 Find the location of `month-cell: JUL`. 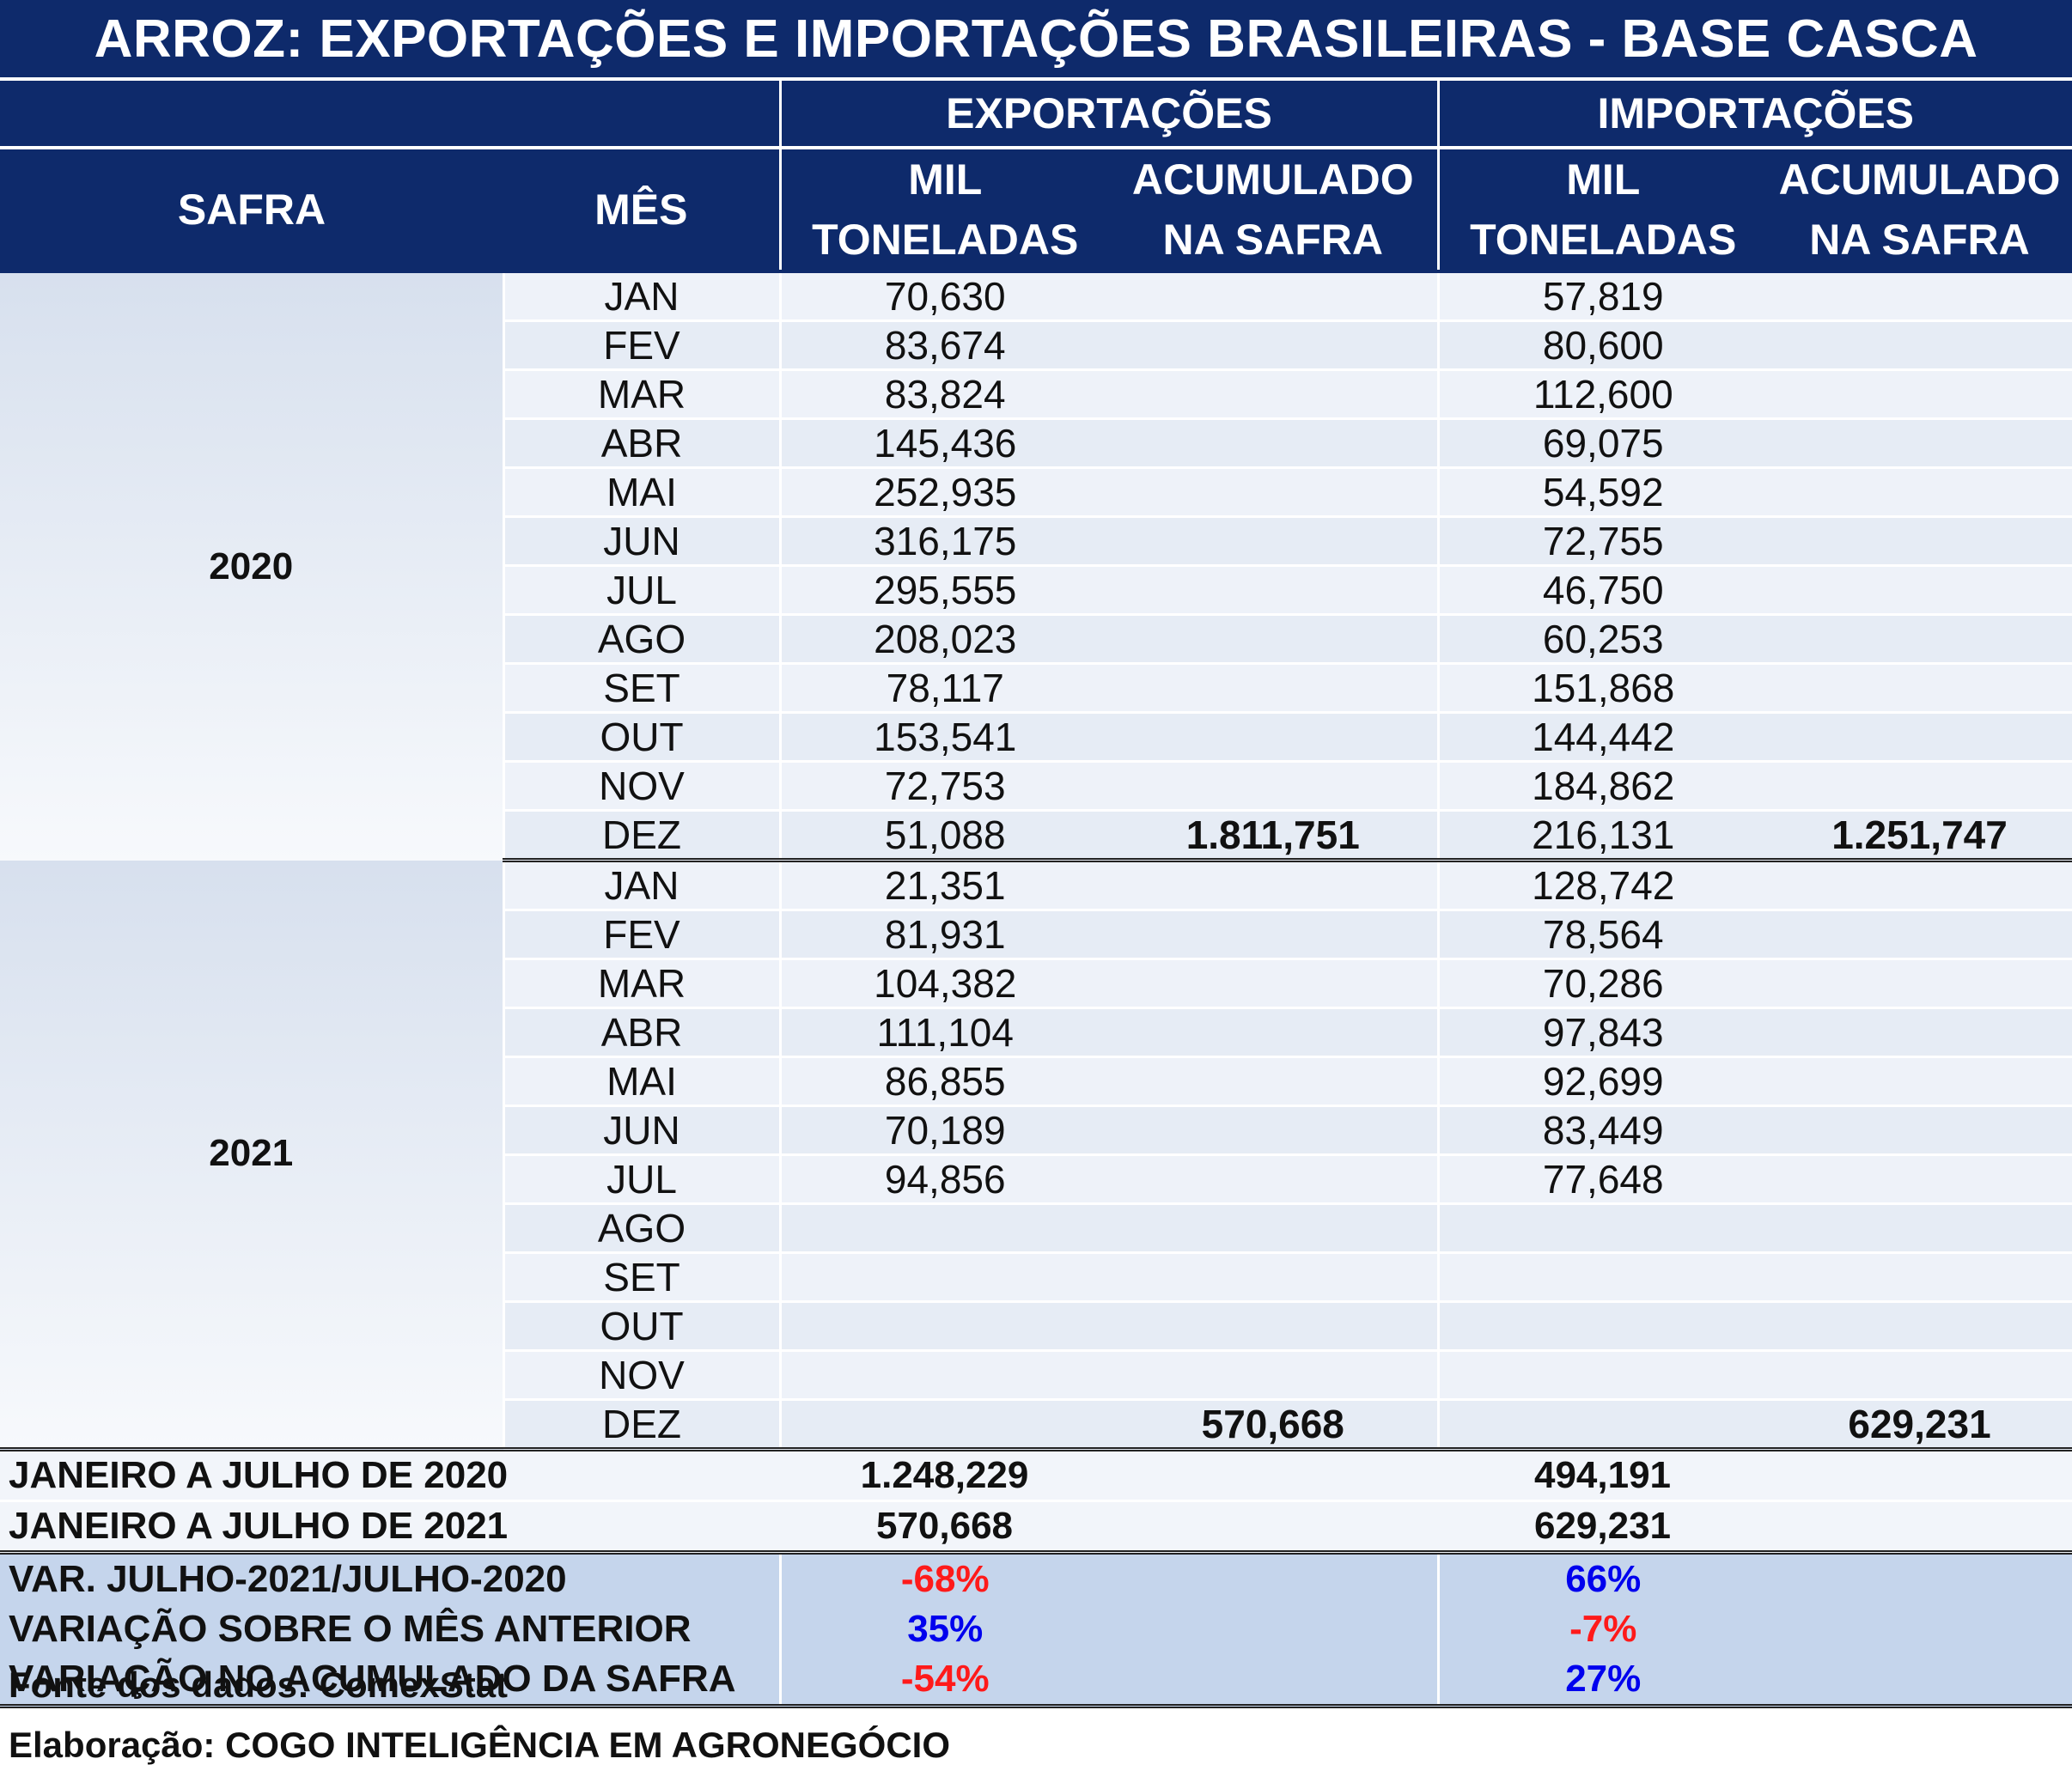

month-cell: JUL is located at coordinates (642, 591).